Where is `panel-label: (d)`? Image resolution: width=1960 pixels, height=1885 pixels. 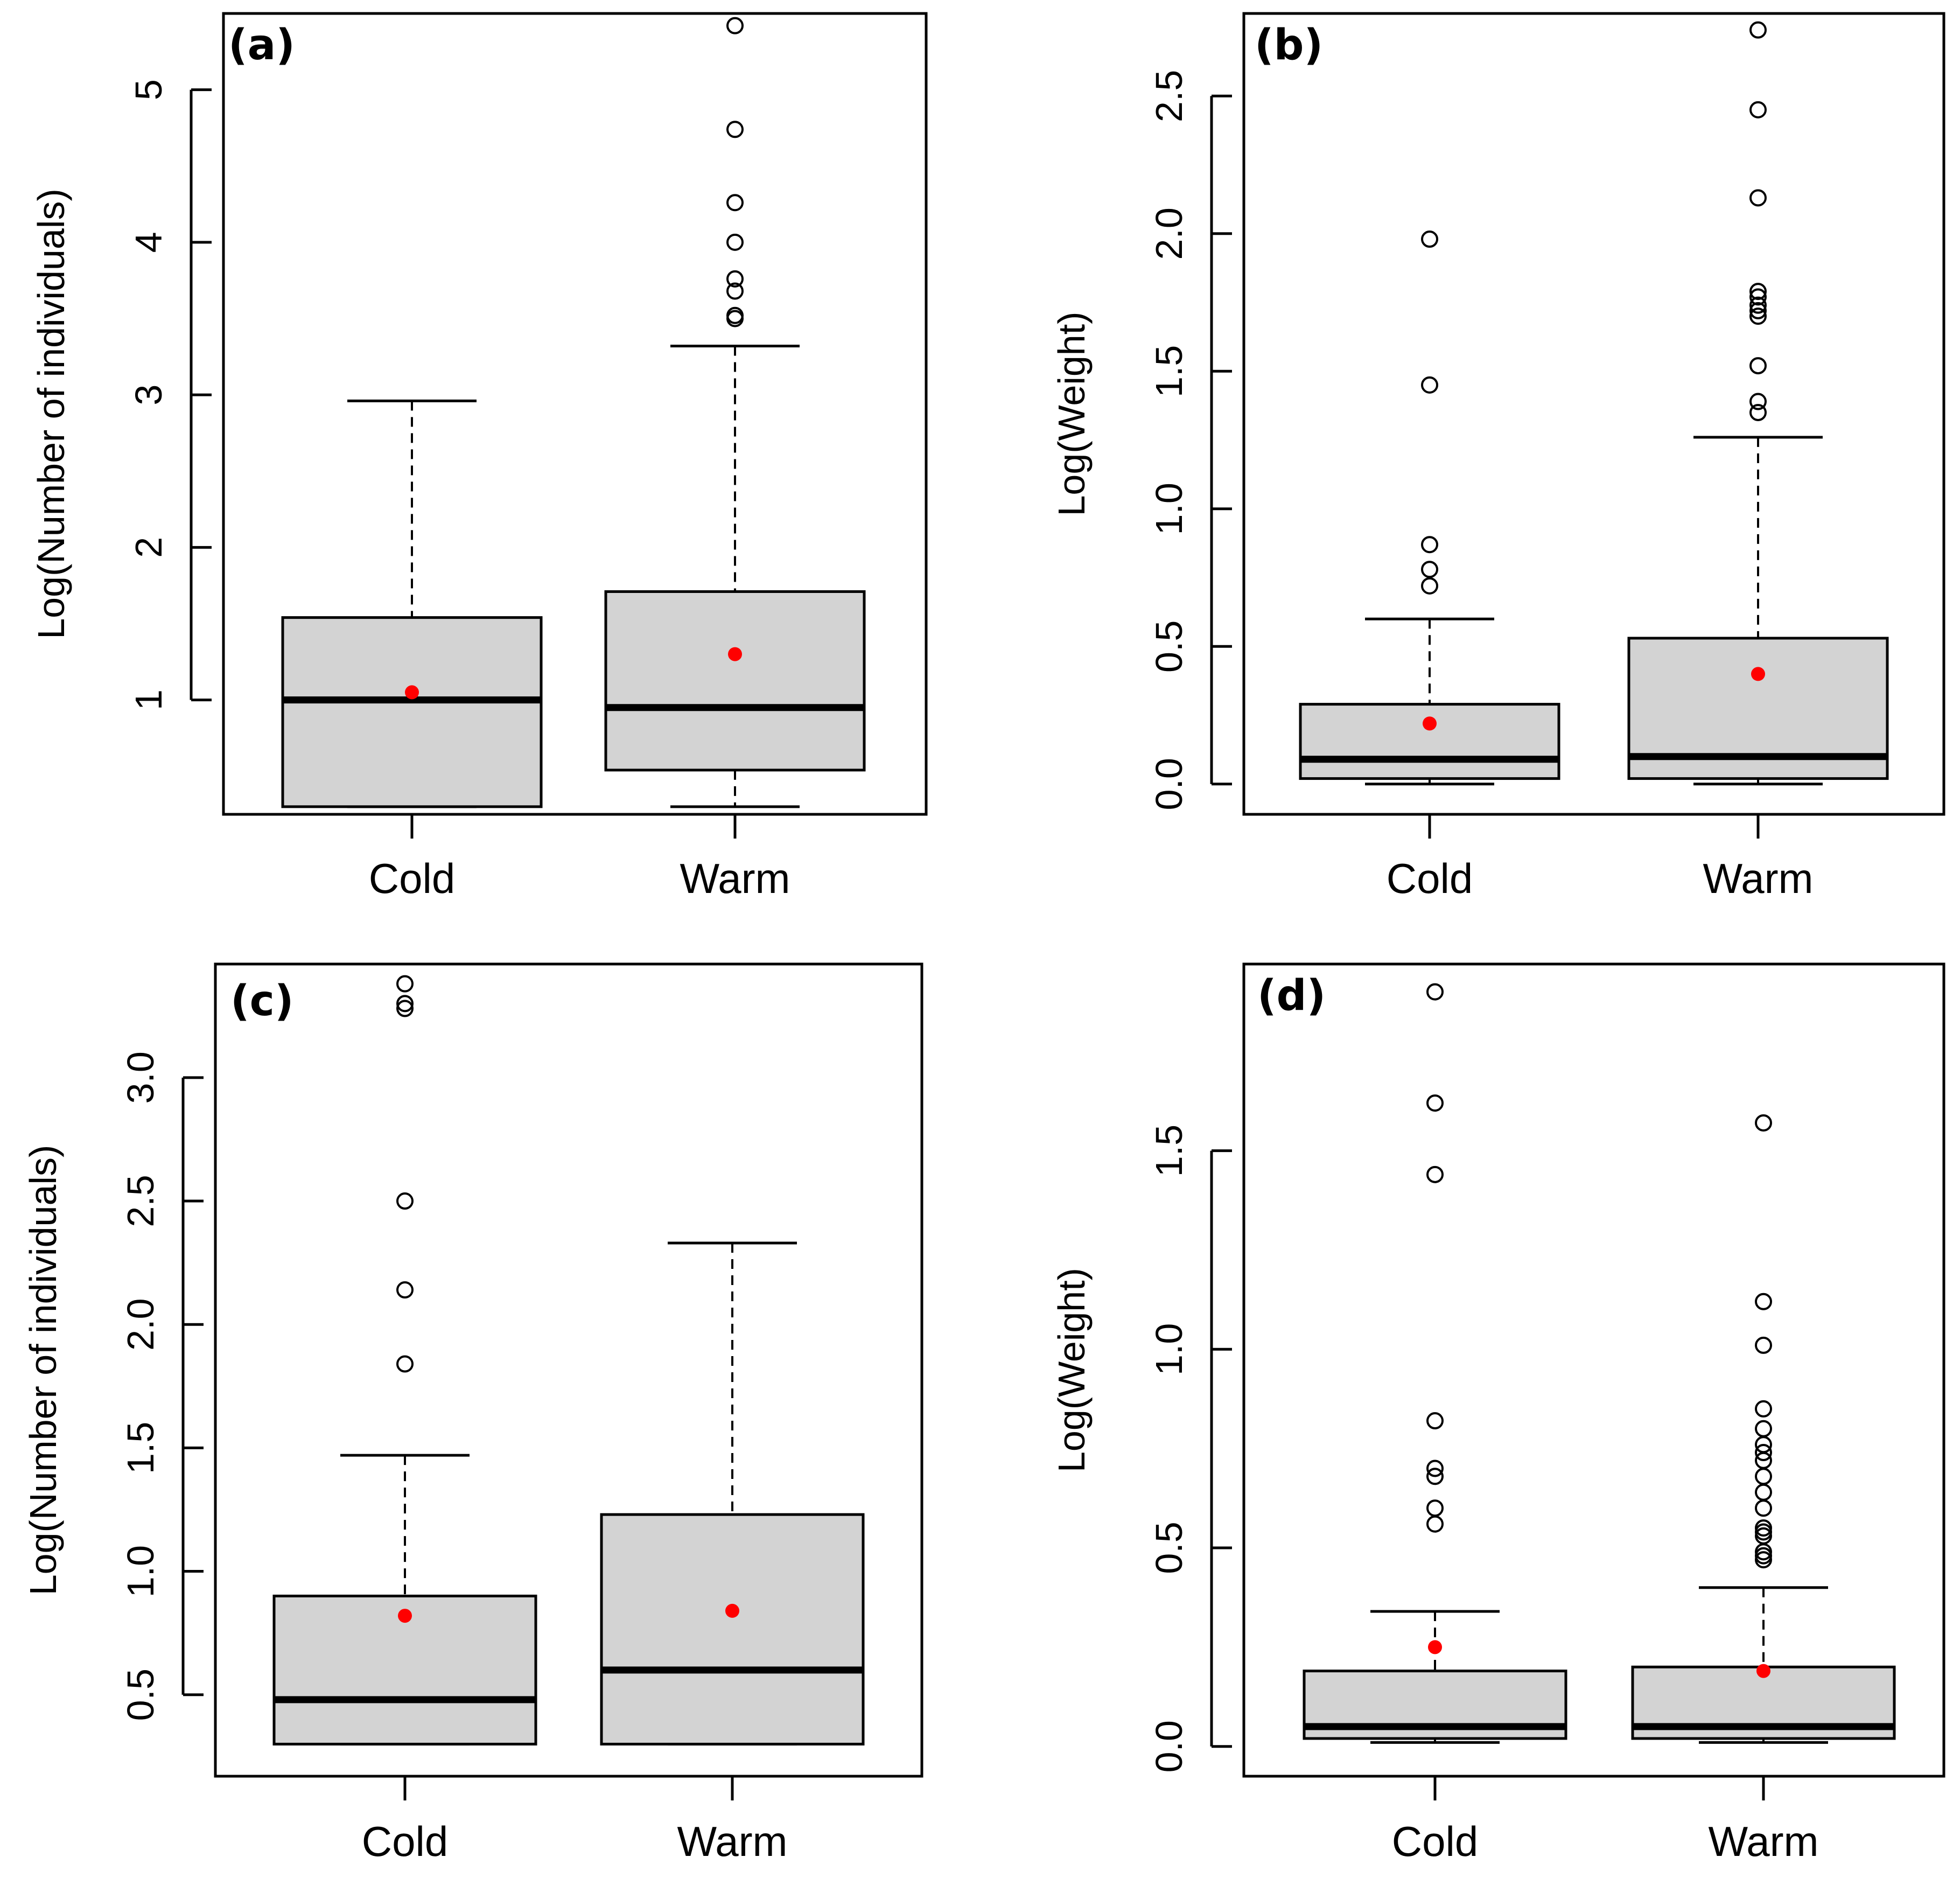 panel-label: (d) is located at coordinates (1291, 996).